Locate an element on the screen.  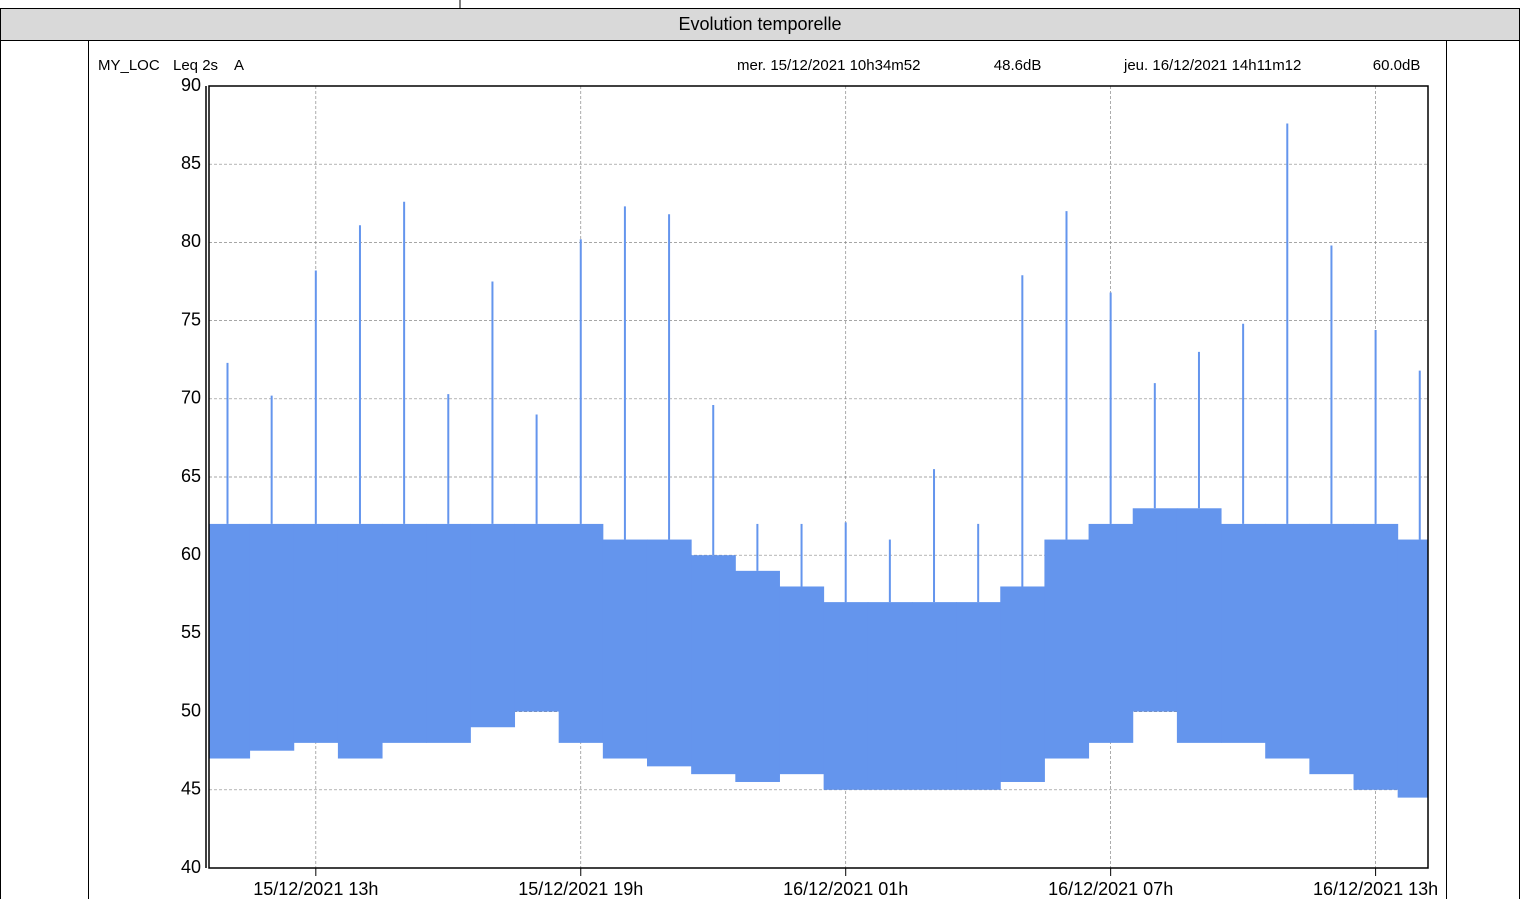
weighting: A is located at coordinates (239, 65).